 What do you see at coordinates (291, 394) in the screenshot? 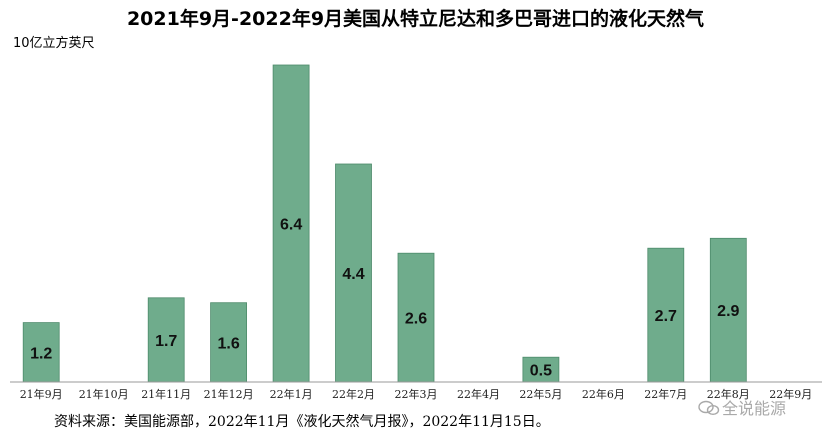
I see `x-tick-label: 22年1月` at bounding box center [291, 394].